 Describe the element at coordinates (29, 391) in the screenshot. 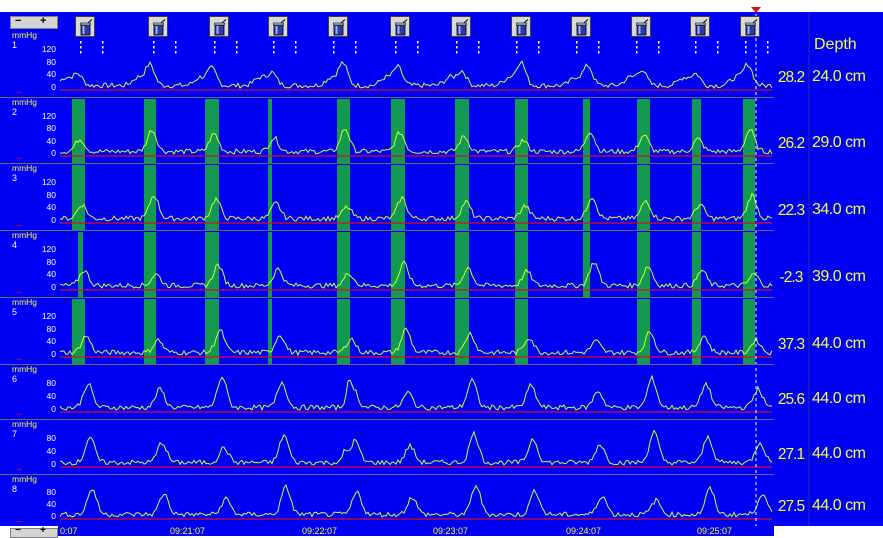

I see `channel-label-6: mmHg 6 80 40 0 →` at that location.